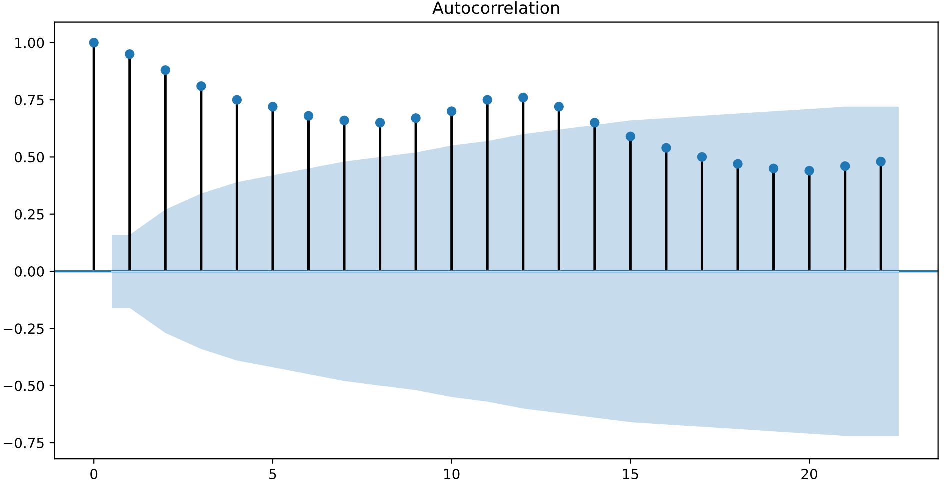 The height and width of the screenshot is (482, 944). What do you see at coordinates (630, 474) in the screenshot?
I see `x-tick-label: 15` at bounding box center [630, 474].